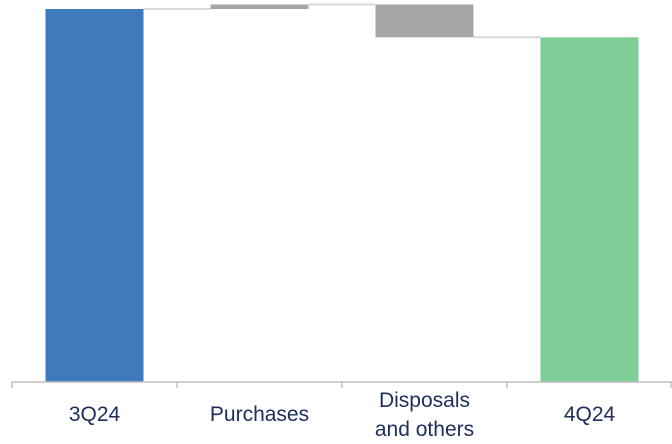  I want to click on x-axis-labels: 3Q24 Purchases Disposals and others 4Q24, so click(342, 415).